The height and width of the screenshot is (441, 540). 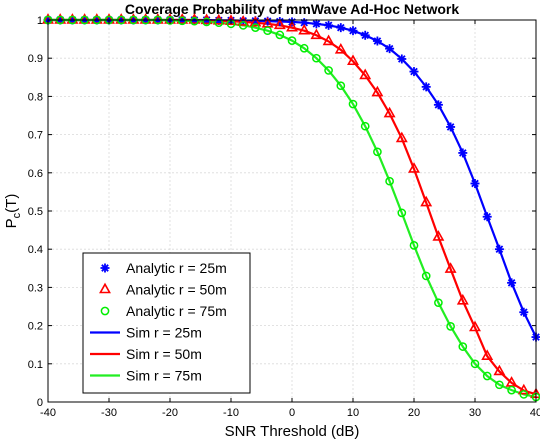 What do you see at coordinates (164, 376) in the screenshot?
I see `legend-label: Sim r = 75m` at bounding box center [164, 376].